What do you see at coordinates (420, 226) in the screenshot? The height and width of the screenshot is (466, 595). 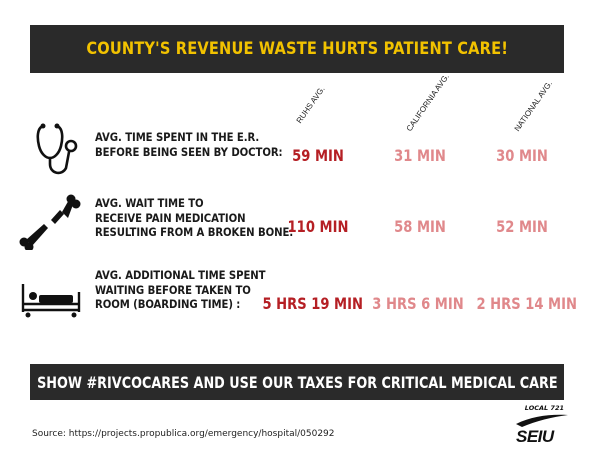 I see `value-california-pain-medication: 58 MIN` at bounding box center [420, 226].